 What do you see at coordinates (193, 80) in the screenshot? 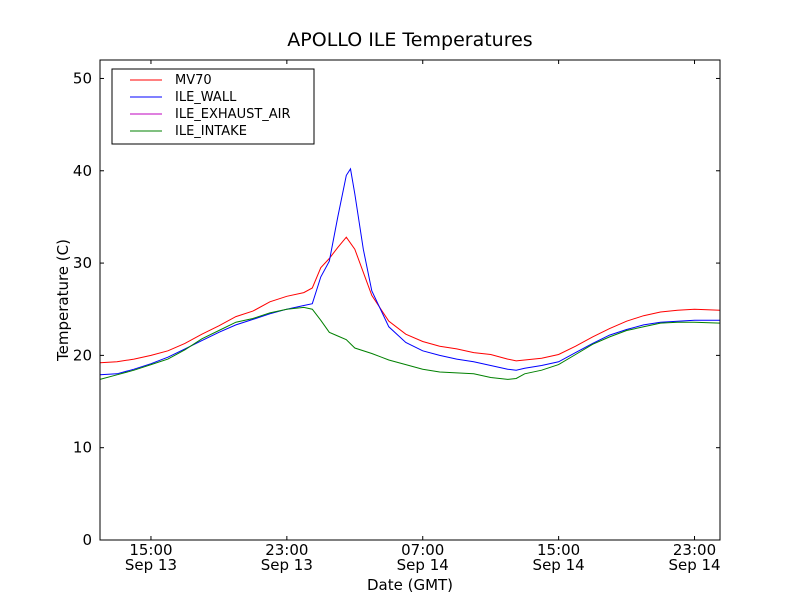
I see `legend-label: MV70` at bounding box center [193, 80].